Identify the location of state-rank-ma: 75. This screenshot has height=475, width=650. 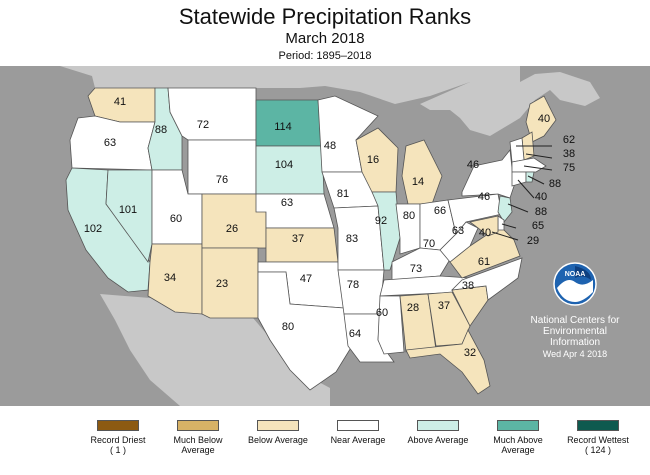
(569, 168).